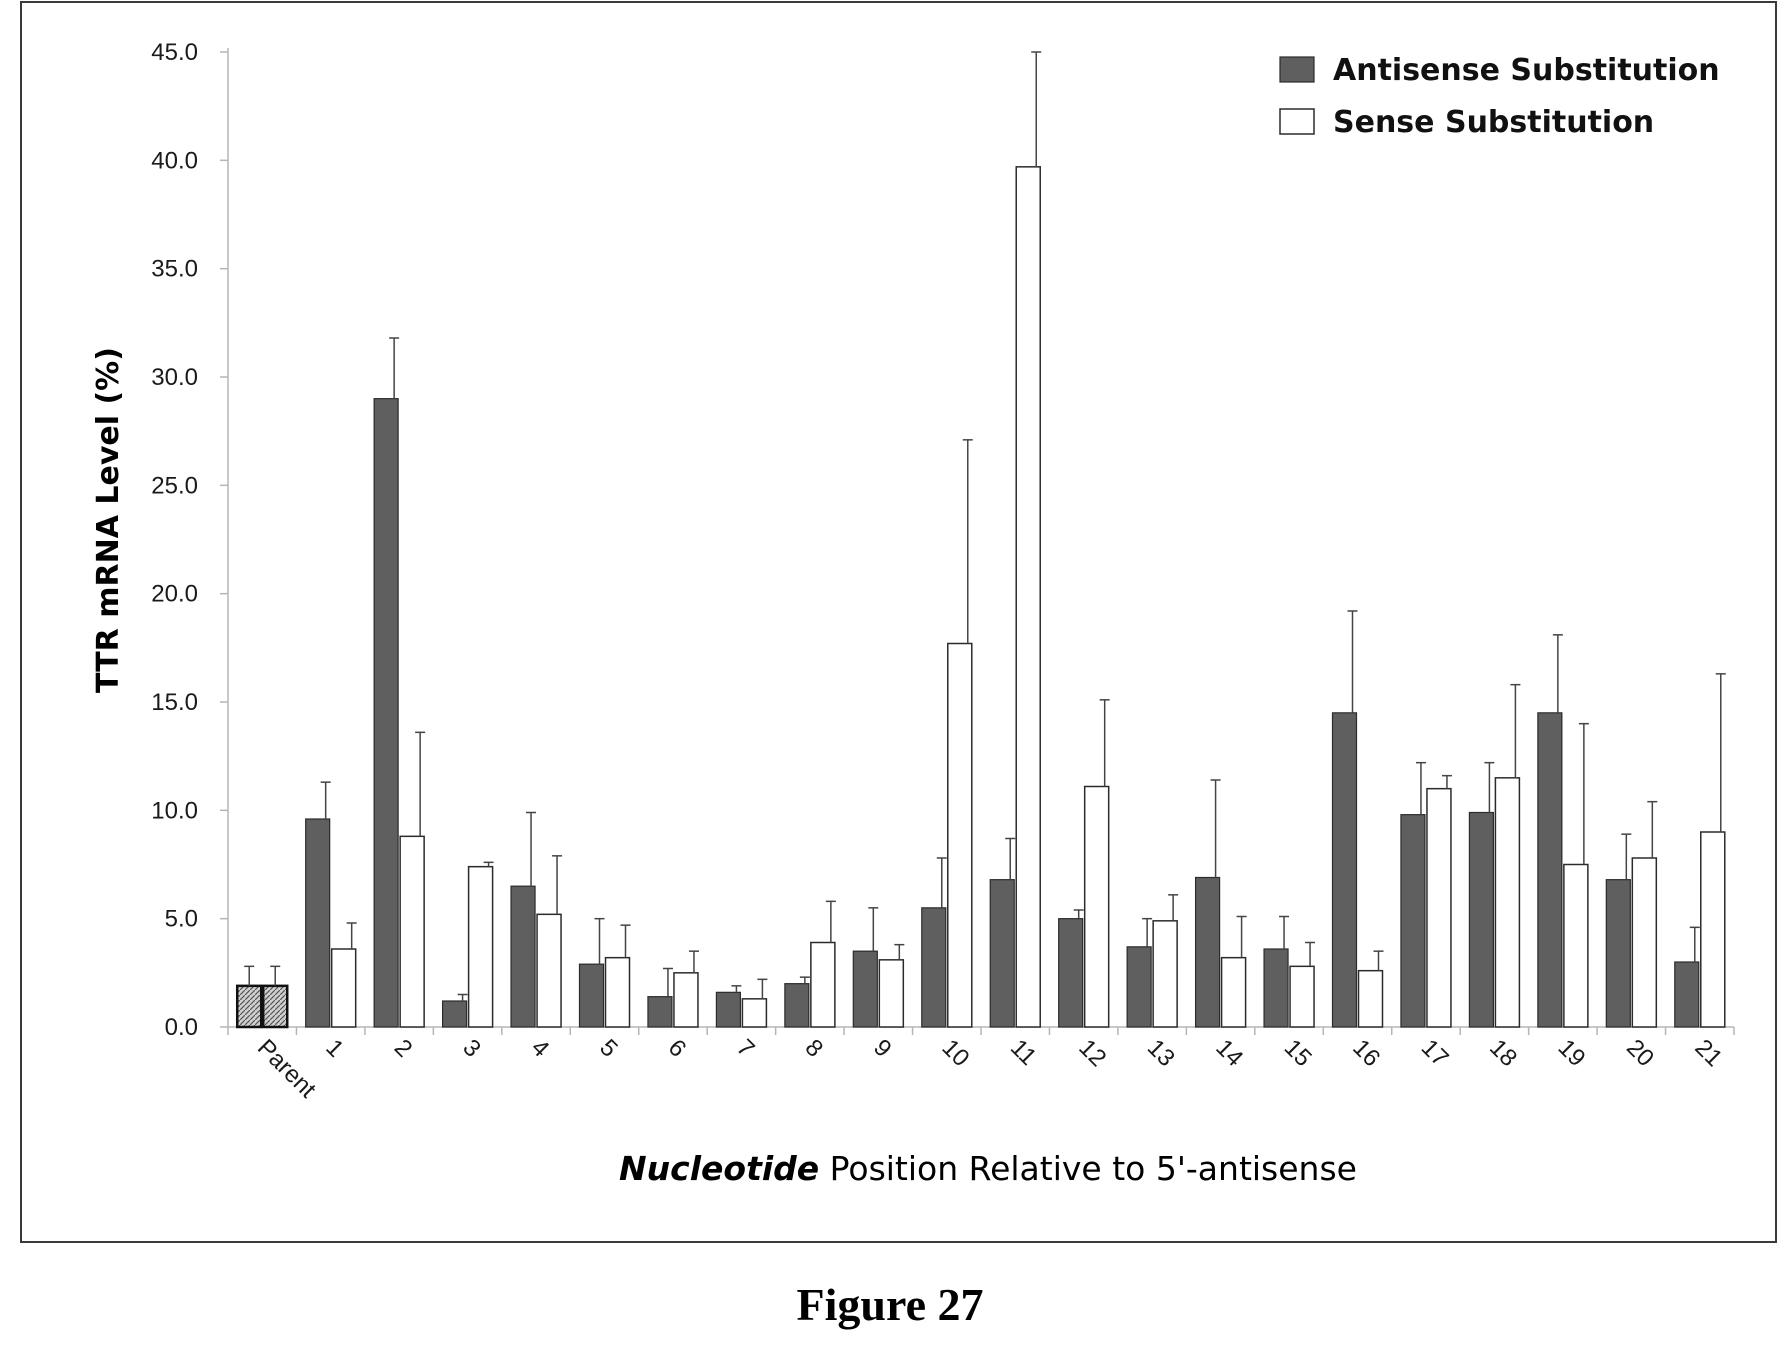 Image resolution: width=1779 pixels, height=1347 pixels. Describe the element at coordinates (174, 269) in the screenshot. I see `y-tick-label: 35.0` at that location.